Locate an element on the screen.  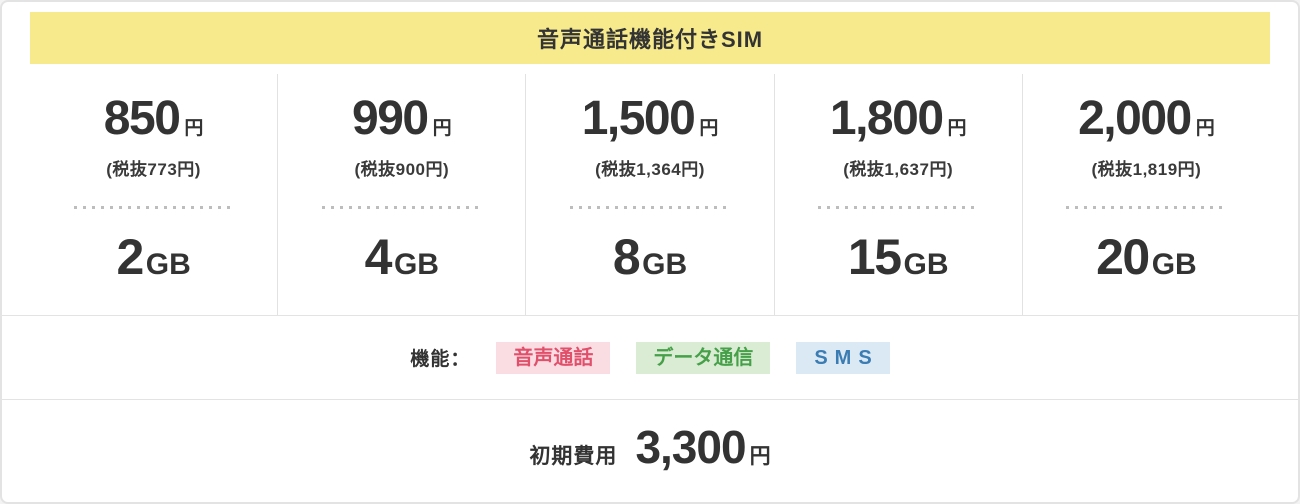
plan-price-amount: 990 is located at coordinates (390, 118).